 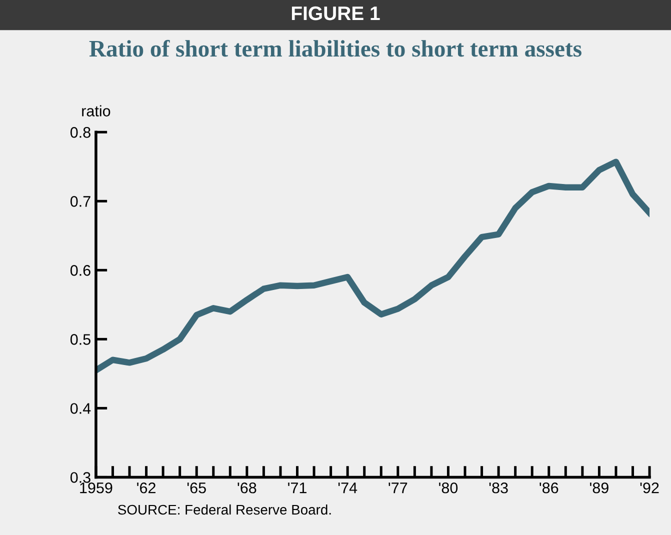 What do you see at coordinates (80, 408) in the screenshot?
I see `y-tick-label: 0.4` at bounding box center [80, 408].